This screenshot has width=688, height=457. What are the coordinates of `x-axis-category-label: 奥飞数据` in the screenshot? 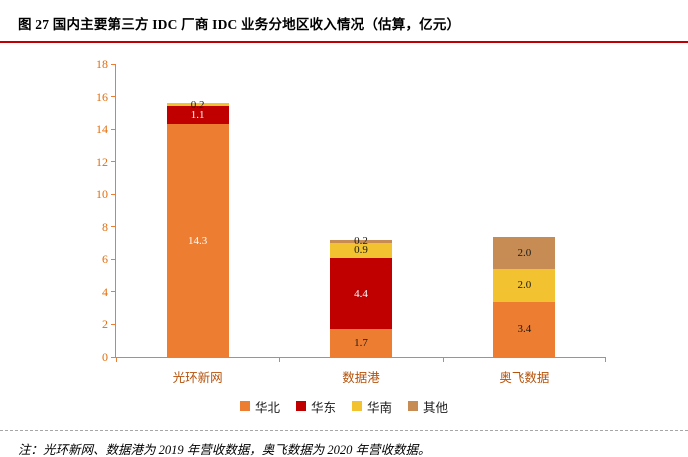 It's located at (524, 378).